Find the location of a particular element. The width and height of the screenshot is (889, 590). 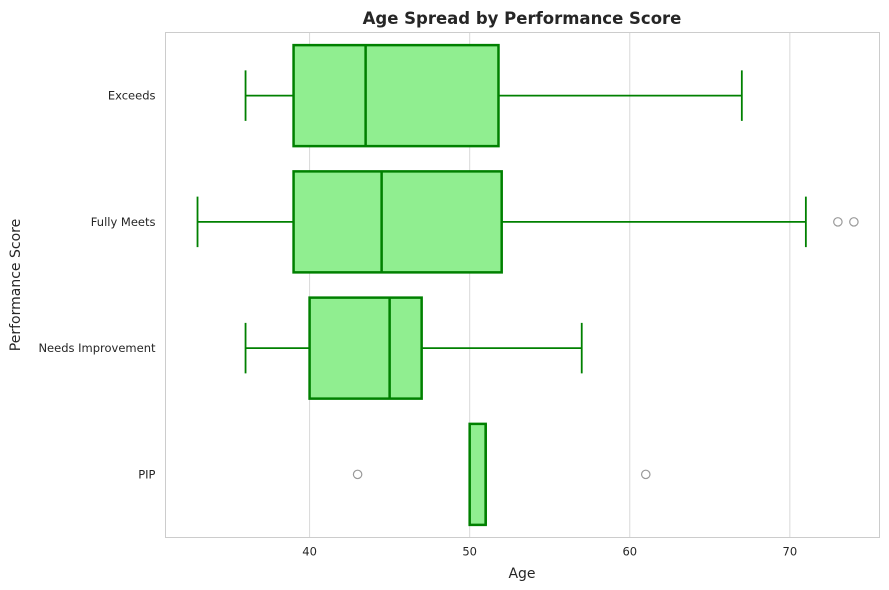

y-axis-ticks: Exceeds Fully Meets Needs Improvement PIP is located at coordinates (97, 285).